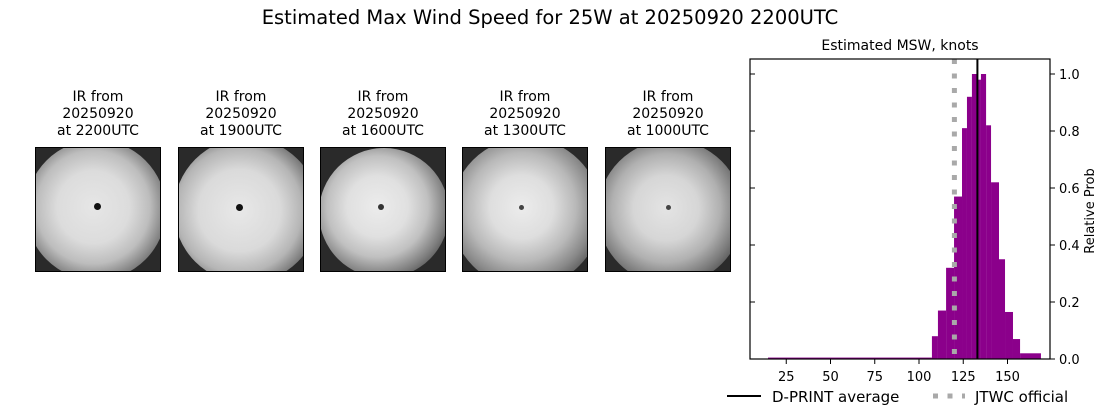  I want to click on y-tick-label: 0.0, so click(1069, 360).